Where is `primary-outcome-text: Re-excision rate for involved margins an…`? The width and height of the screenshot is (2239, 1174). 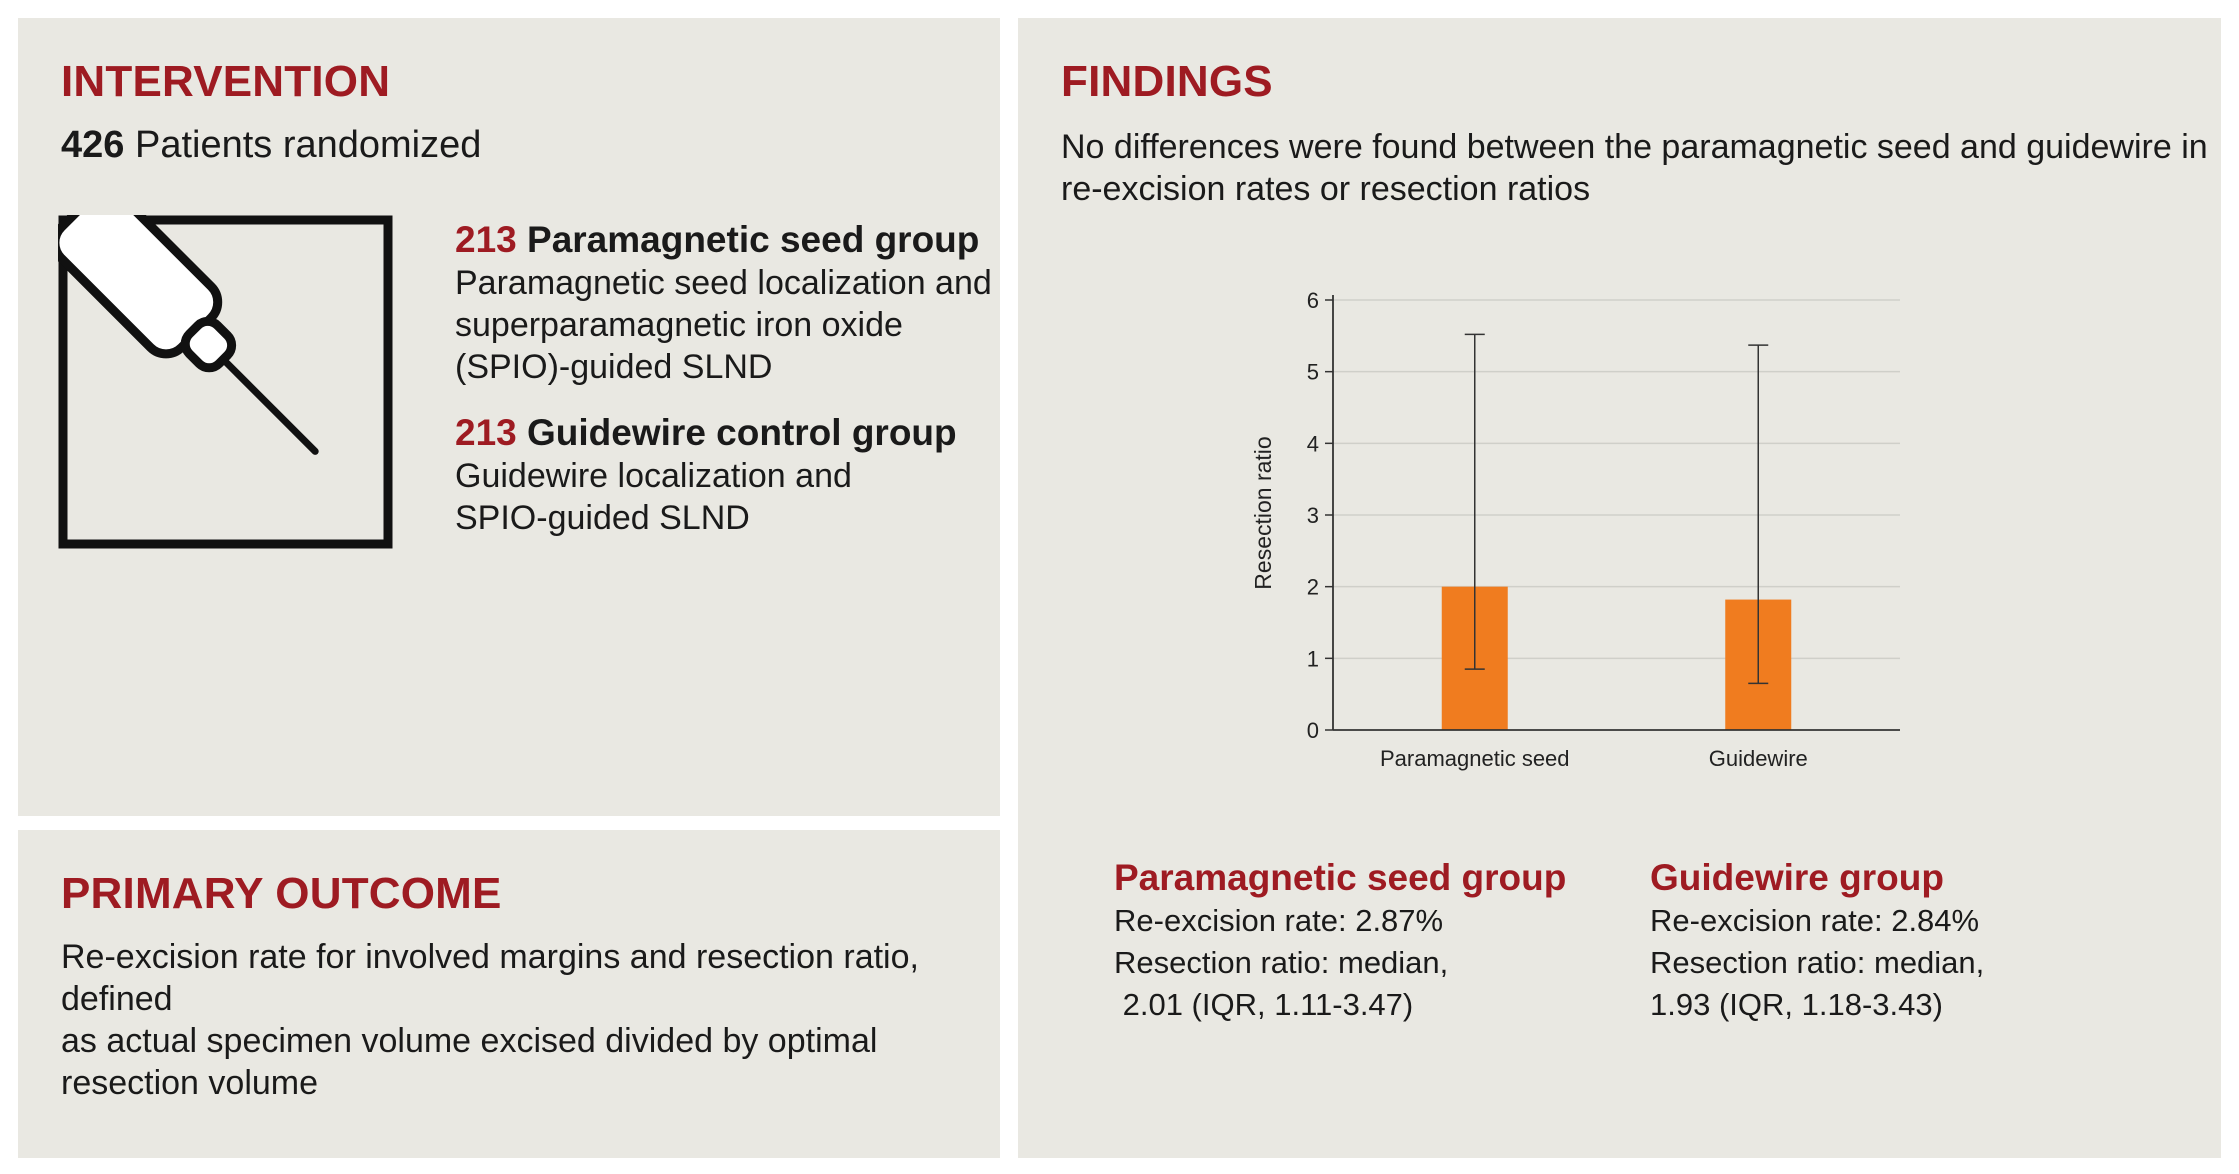
primary-outcome-text: Re-excision rate for involved margins an… is located at coordinates (526, 1020).